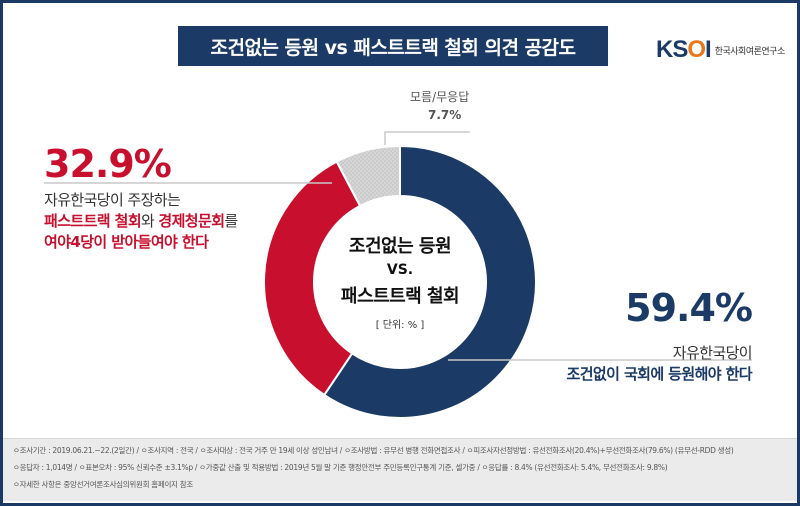 The width and height of the screenshot is (800, 506). Describe the element at coordinates (400, 281) in the screenshot. I see `donut-center-label: 조건없는 등원 VS. 패스트트랙 철회 [ 단위: % ]` at that location.